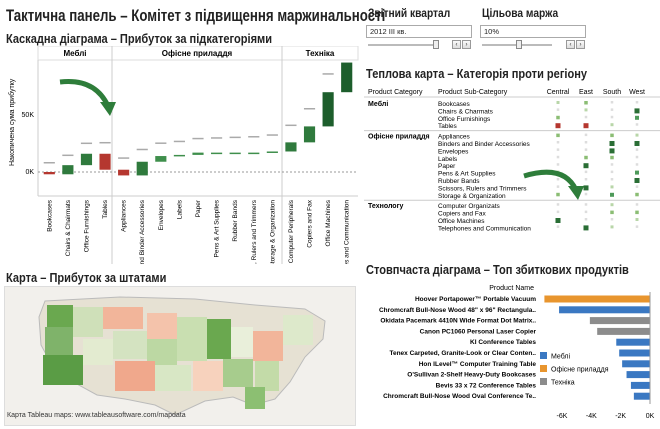  Describe the element at coordinates (580, 44) in the screenshot. I see `margin-next-button: ›` at that location.